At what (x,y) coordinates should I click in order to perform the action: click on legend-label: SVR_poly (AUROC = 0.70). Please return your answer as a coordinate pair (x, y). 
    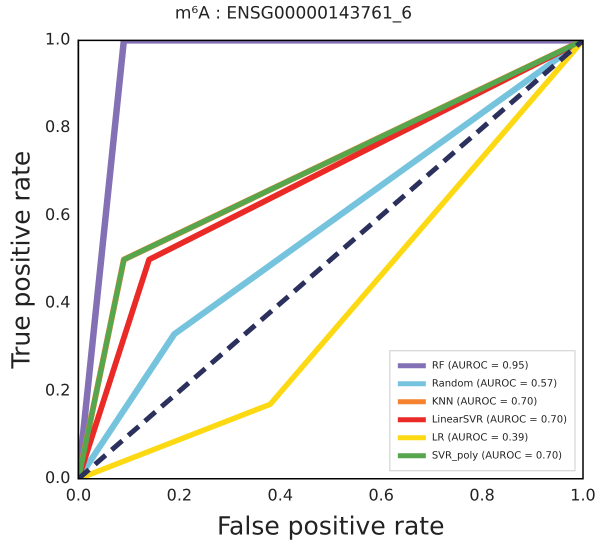
    Looking at the image, I should click on (497, 456).